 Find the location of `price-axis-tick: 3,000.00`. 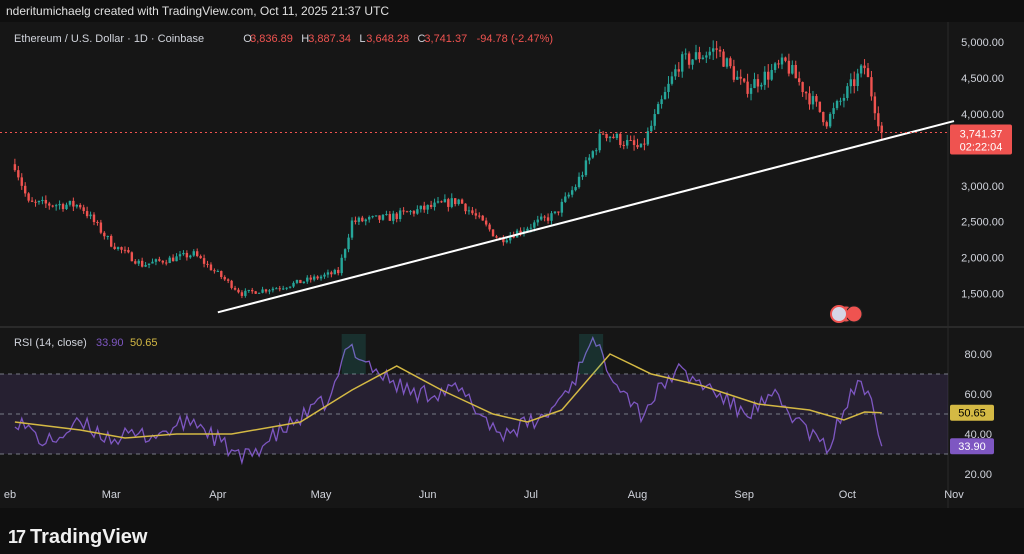

price-axis-tick: 3,000.00 is located at coordinates (982, 187).